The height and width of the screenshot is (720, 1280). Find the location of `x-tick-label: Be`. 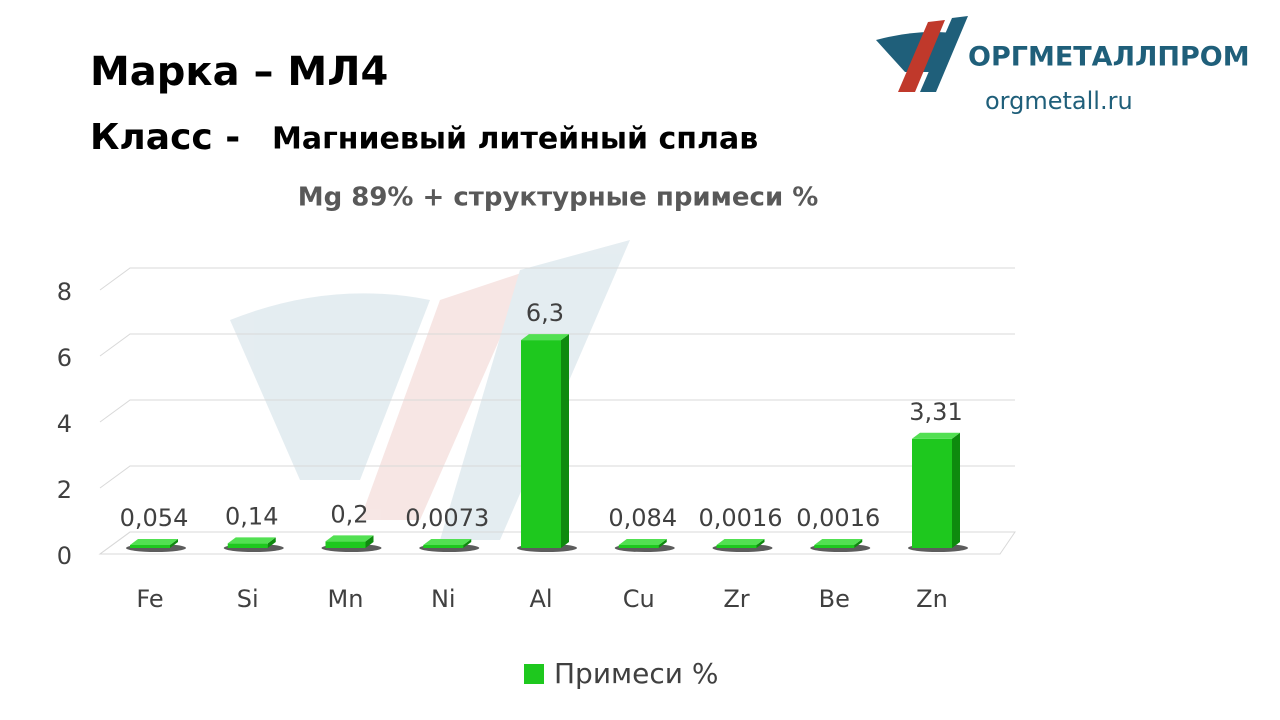

x-tick-label: Be is located at coordinates (834, 599).